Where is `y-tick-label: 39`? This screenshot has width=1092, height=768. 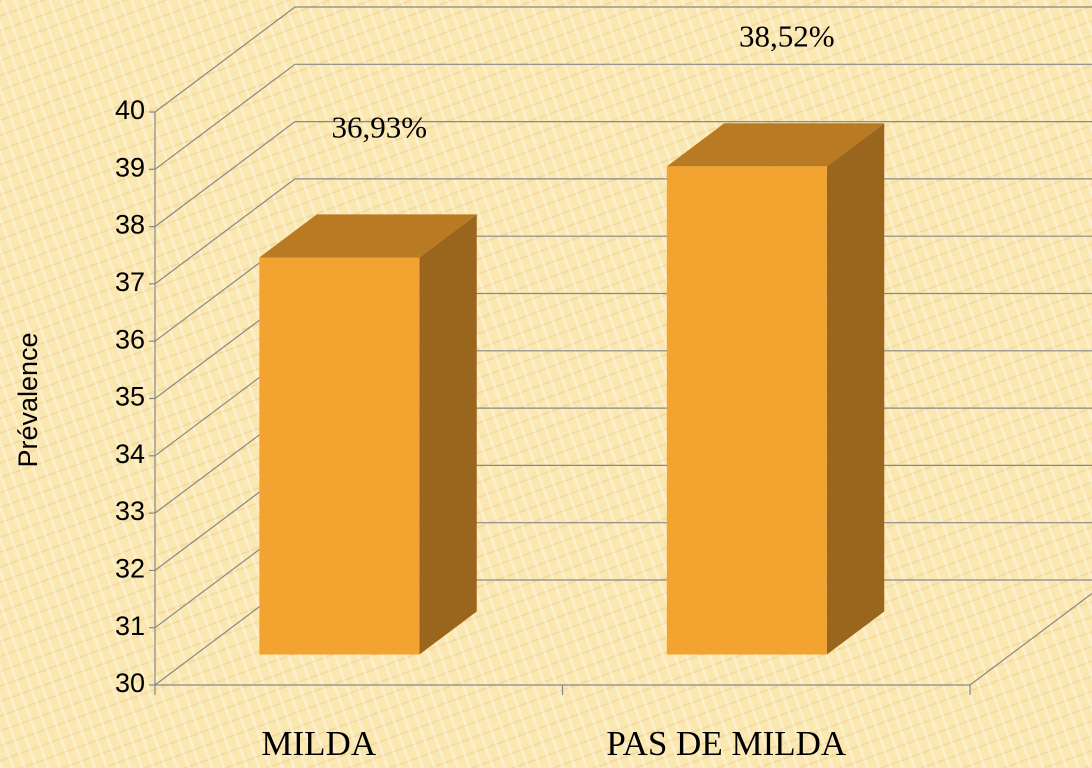
y-tick-label: 39 is located at coordinates (130, 167).